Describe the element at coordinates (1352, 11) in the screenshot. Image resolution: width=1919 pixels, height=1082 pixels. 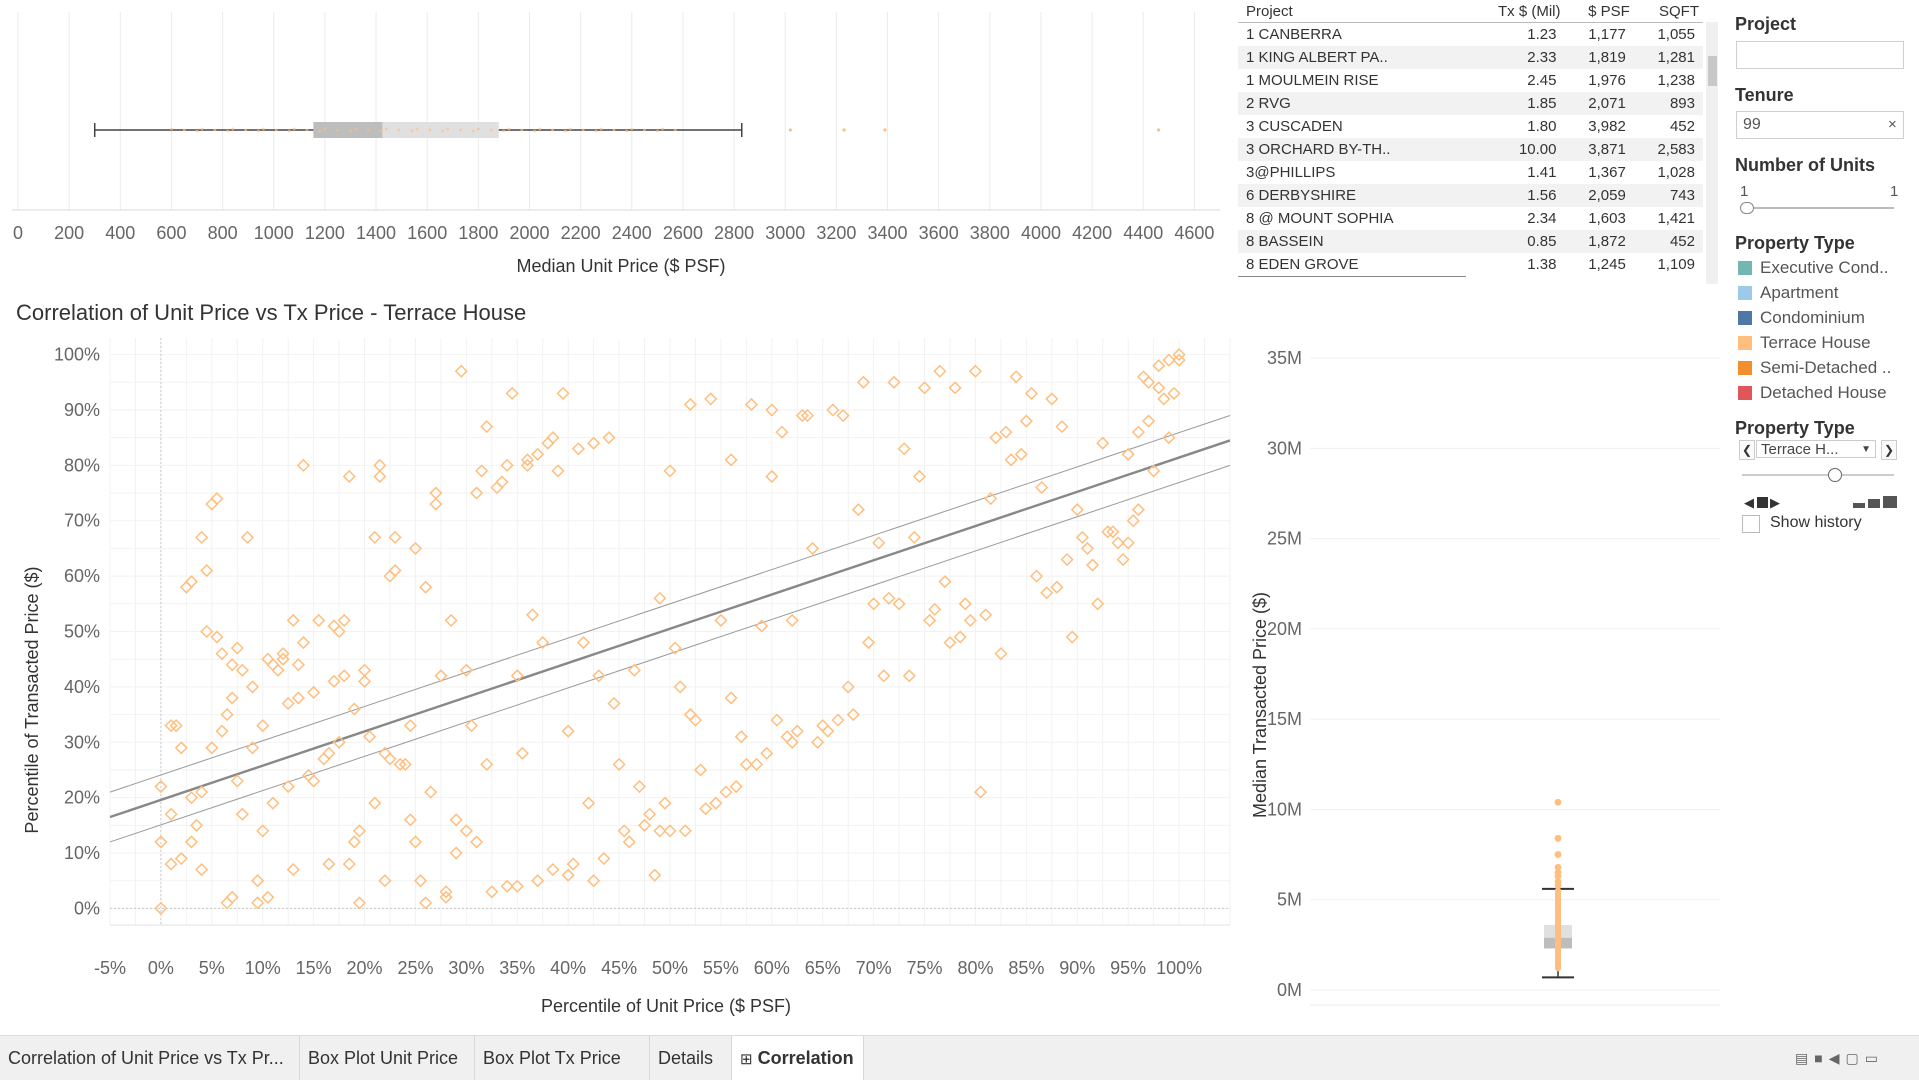
I see `col-project: Project` at that location.